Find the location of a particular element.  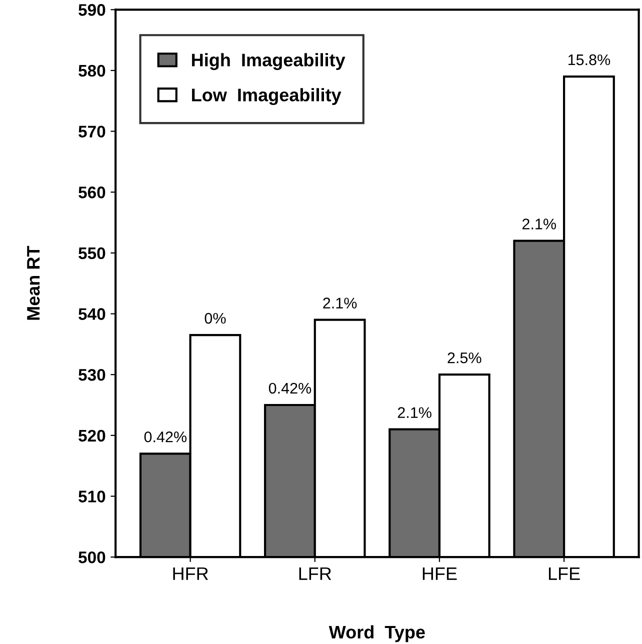

y-tick-label: 560 is located at coordinates (92, 192).